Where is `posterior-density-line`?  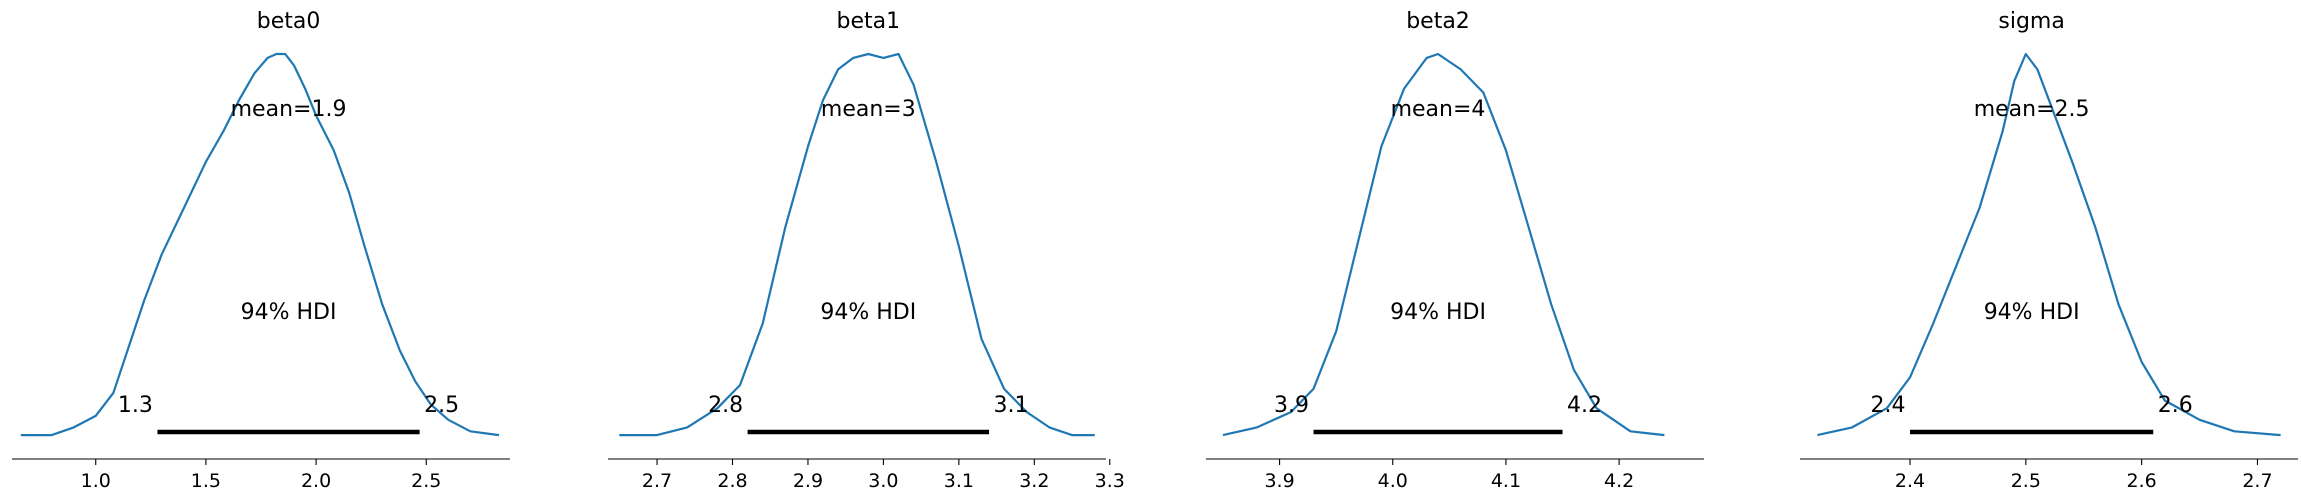
posterior-density-line is located at coordinates (1443, 244).